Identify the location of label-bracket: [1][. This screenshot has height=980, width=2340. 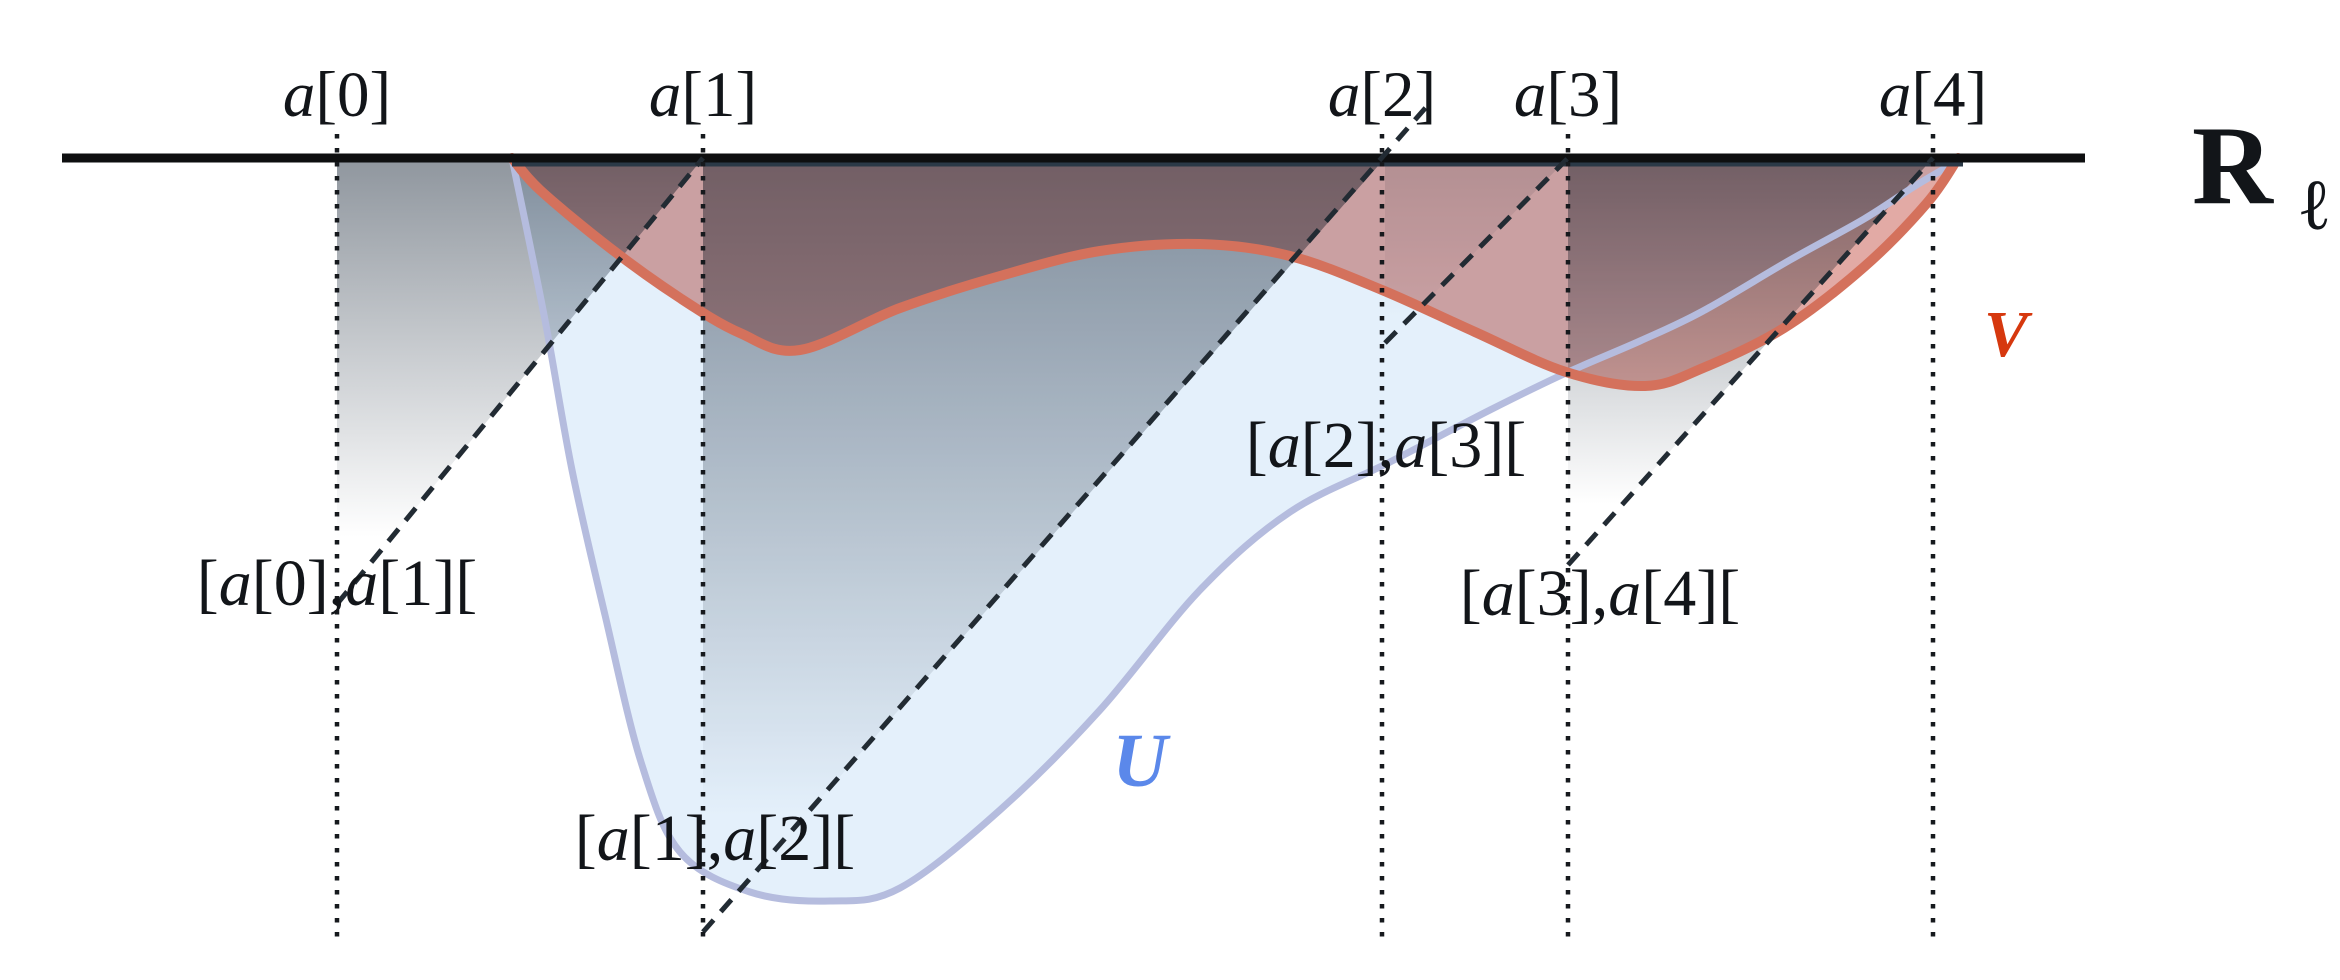
(427, 583).